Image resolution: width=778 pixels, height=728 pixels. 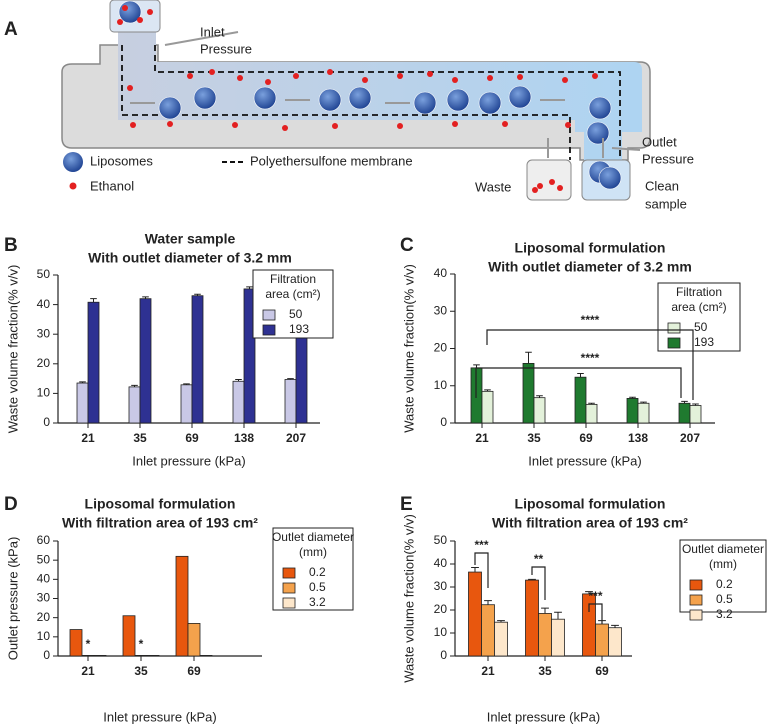 What do you see at coordinates (406, 504) in the screenshot?
I see `panel-letter: E` at bounding box center [406, 504].